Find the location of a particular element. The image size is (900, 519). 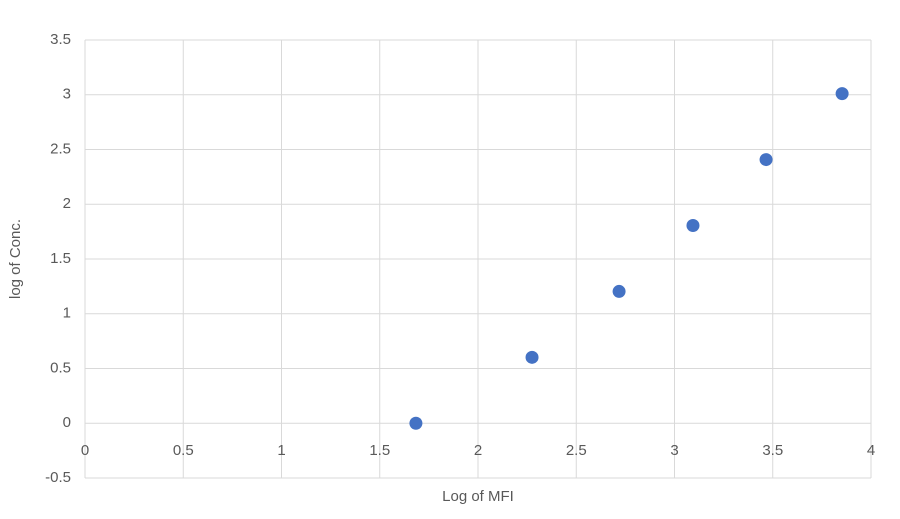

y-tick-label: 2.5 is located at coordinates (60, 148).